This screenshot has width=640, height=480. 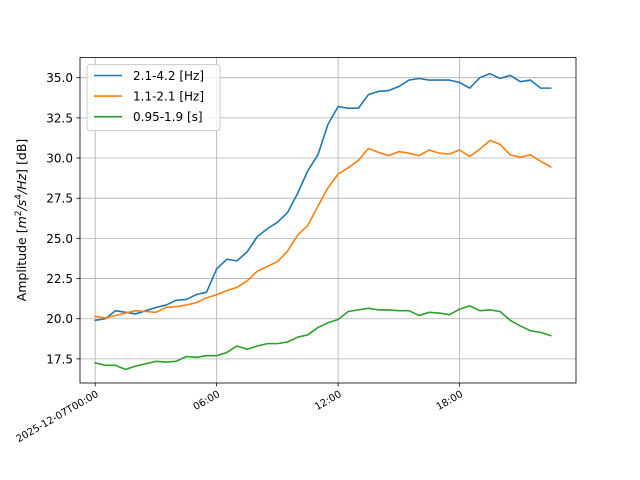 I want to click on y-tick-label: 27.5, so click(x=59, y=199).